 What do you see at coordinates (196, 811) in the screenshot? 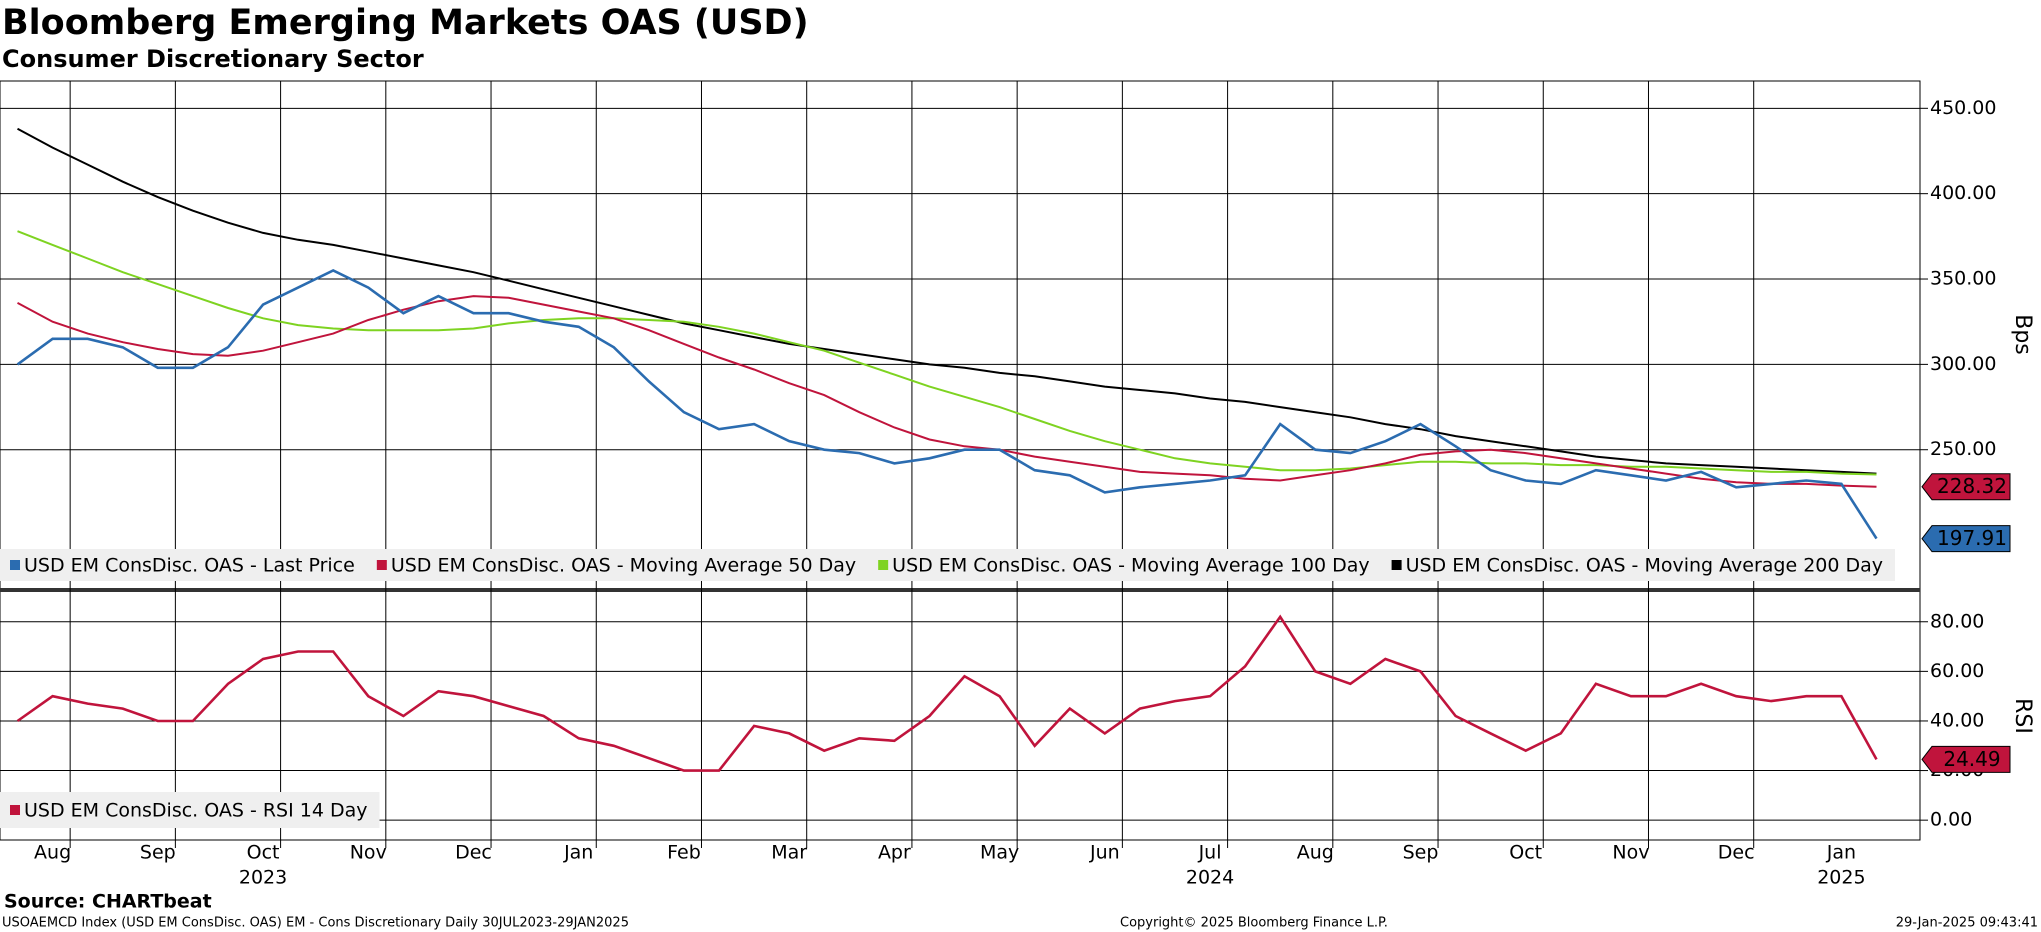
I see `legend-label: USD EM ConsDisc. OAS - RSI 14 Day` at bounding box center [196, 811].